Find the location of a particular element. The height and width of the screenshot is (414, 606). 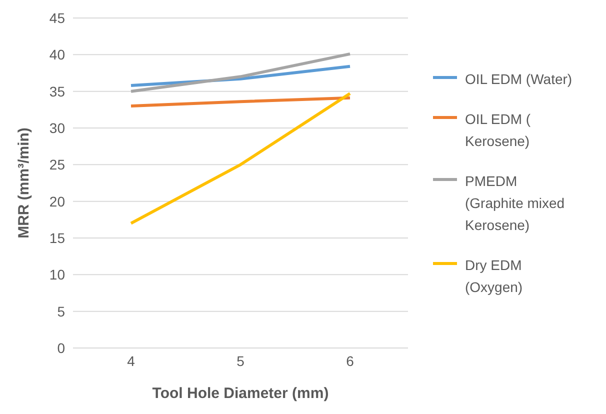

y-tick-label: 25 is located at coordinates (57, 164).